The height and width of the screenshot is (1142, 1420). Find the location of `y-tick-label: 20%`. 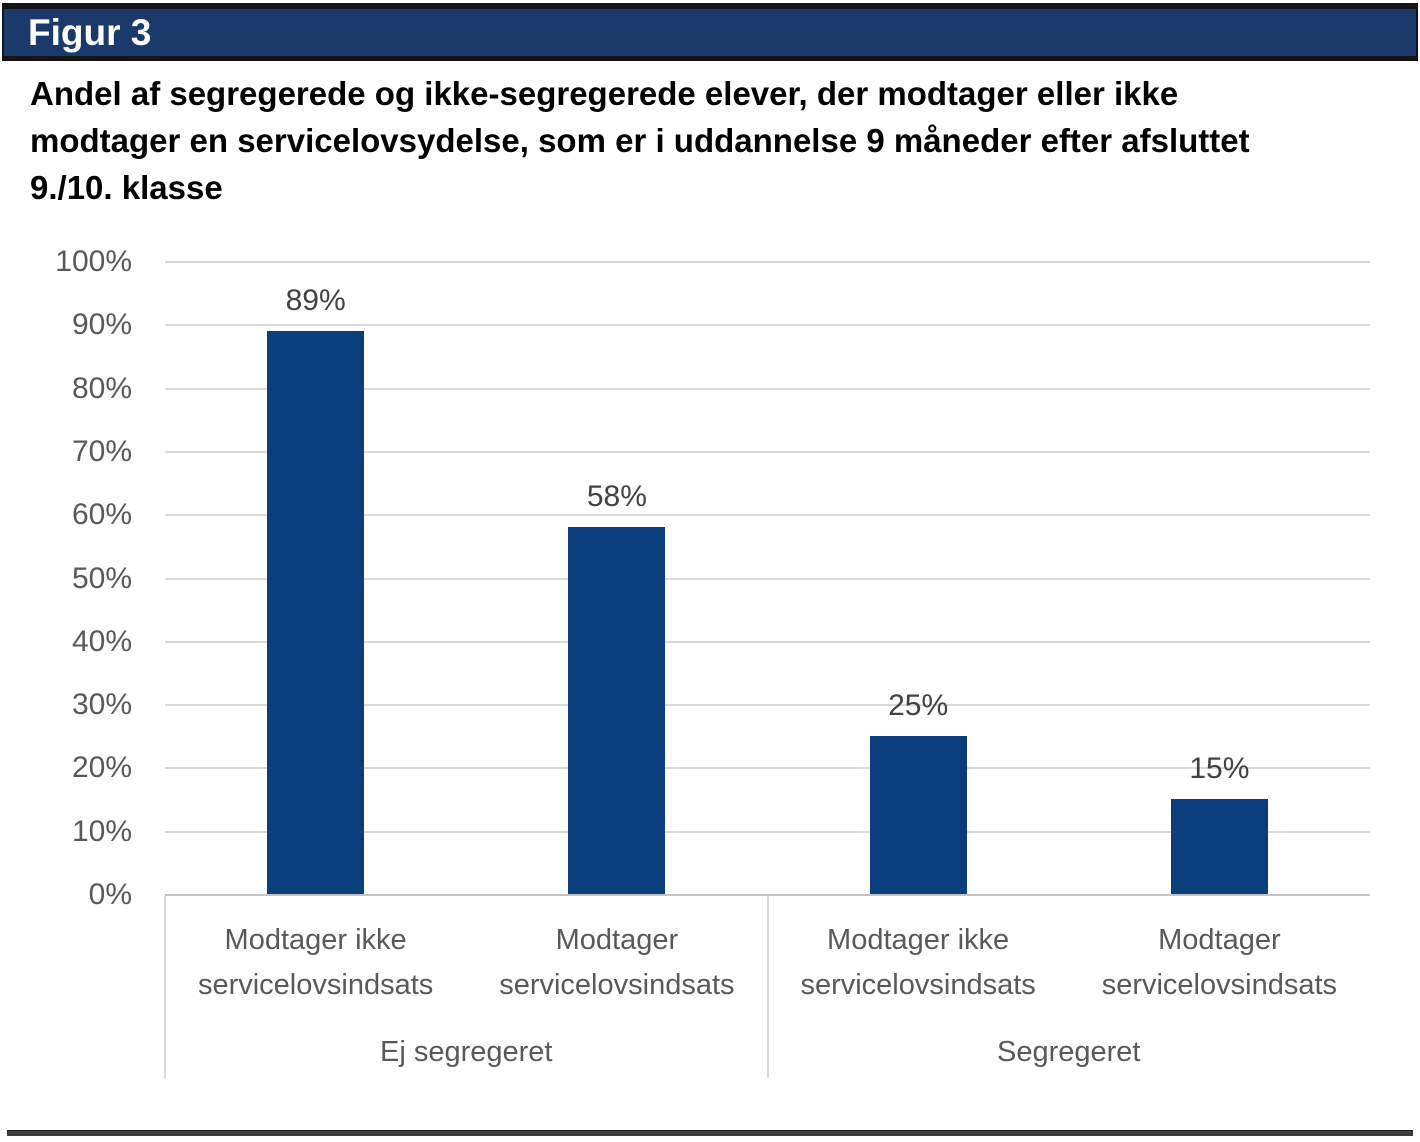

y-tick-label: 20% is located at coordinates (101, 768).